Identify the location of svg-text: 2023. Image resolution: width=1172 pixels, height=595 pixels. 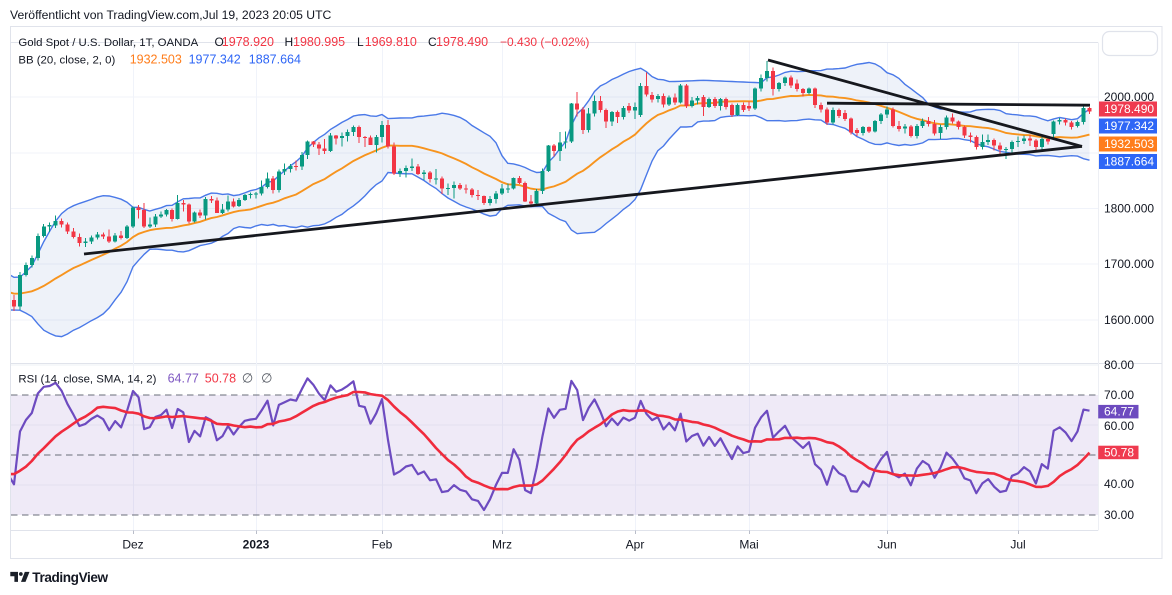
(256, 545).